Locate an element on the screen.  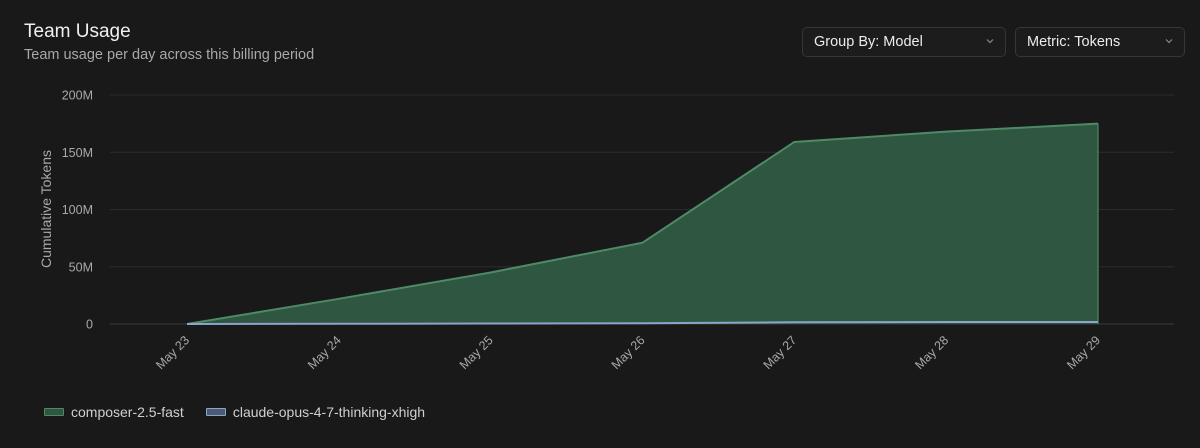
group-by-select: Group By: Model is located at coordinates (904, 42).